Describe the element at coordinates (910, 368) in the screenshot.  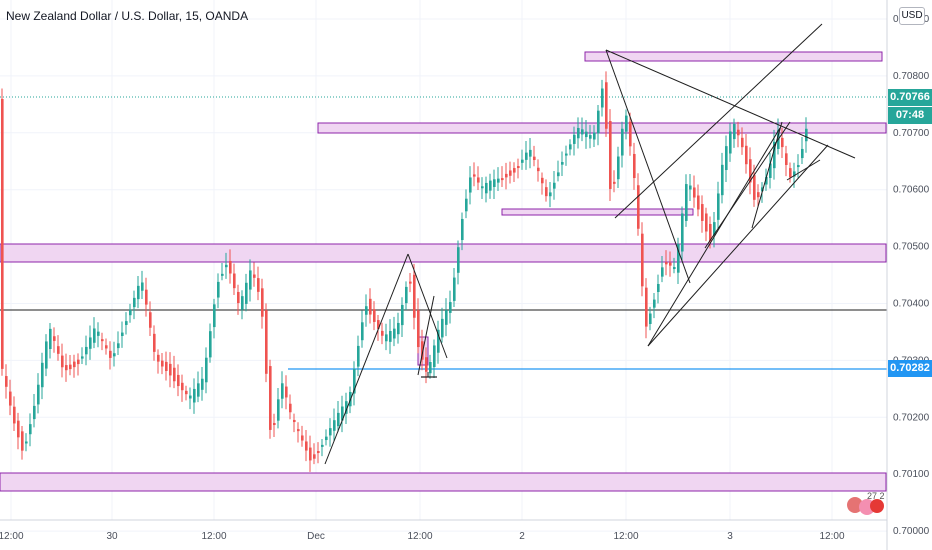
I see `horizontal-line-price-badge: 0.70282` at that location.